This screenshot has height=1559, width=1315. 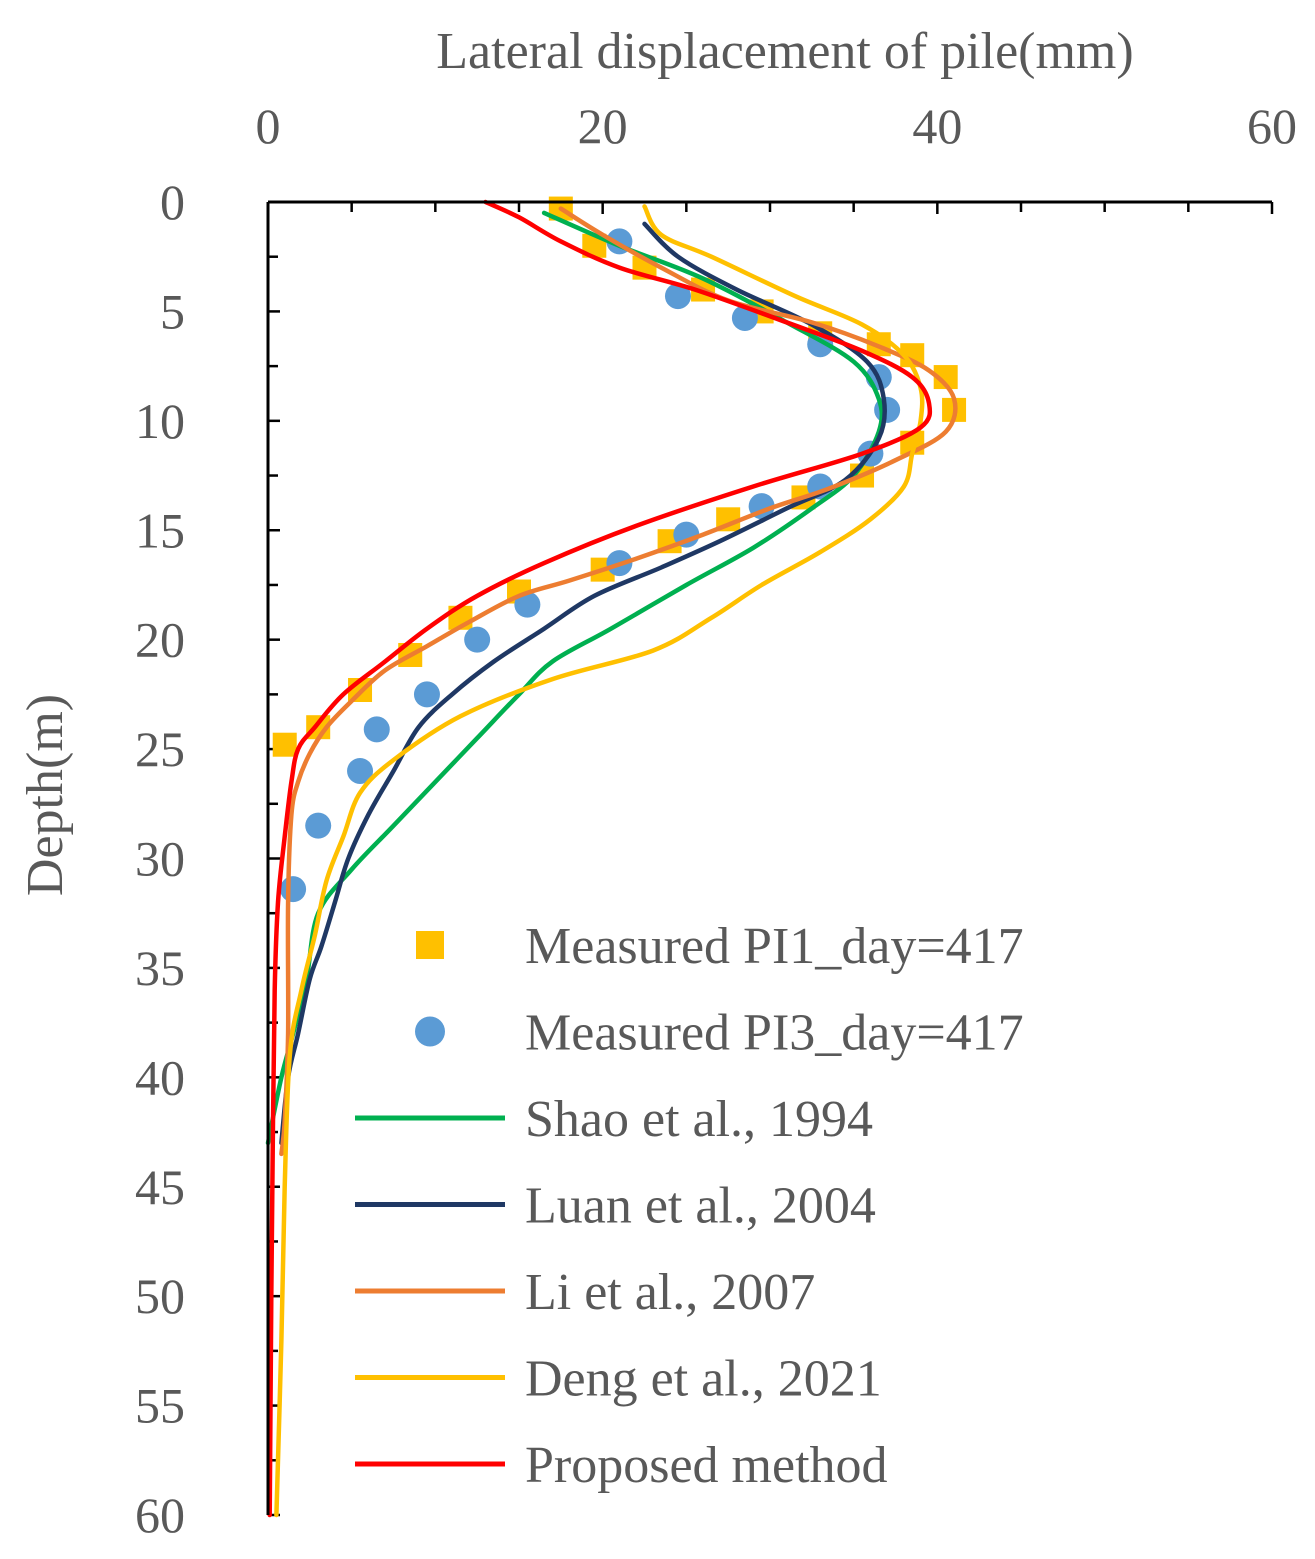 I want to click on legend-label: Li et al., 2007, so click(x=670, y=1292).